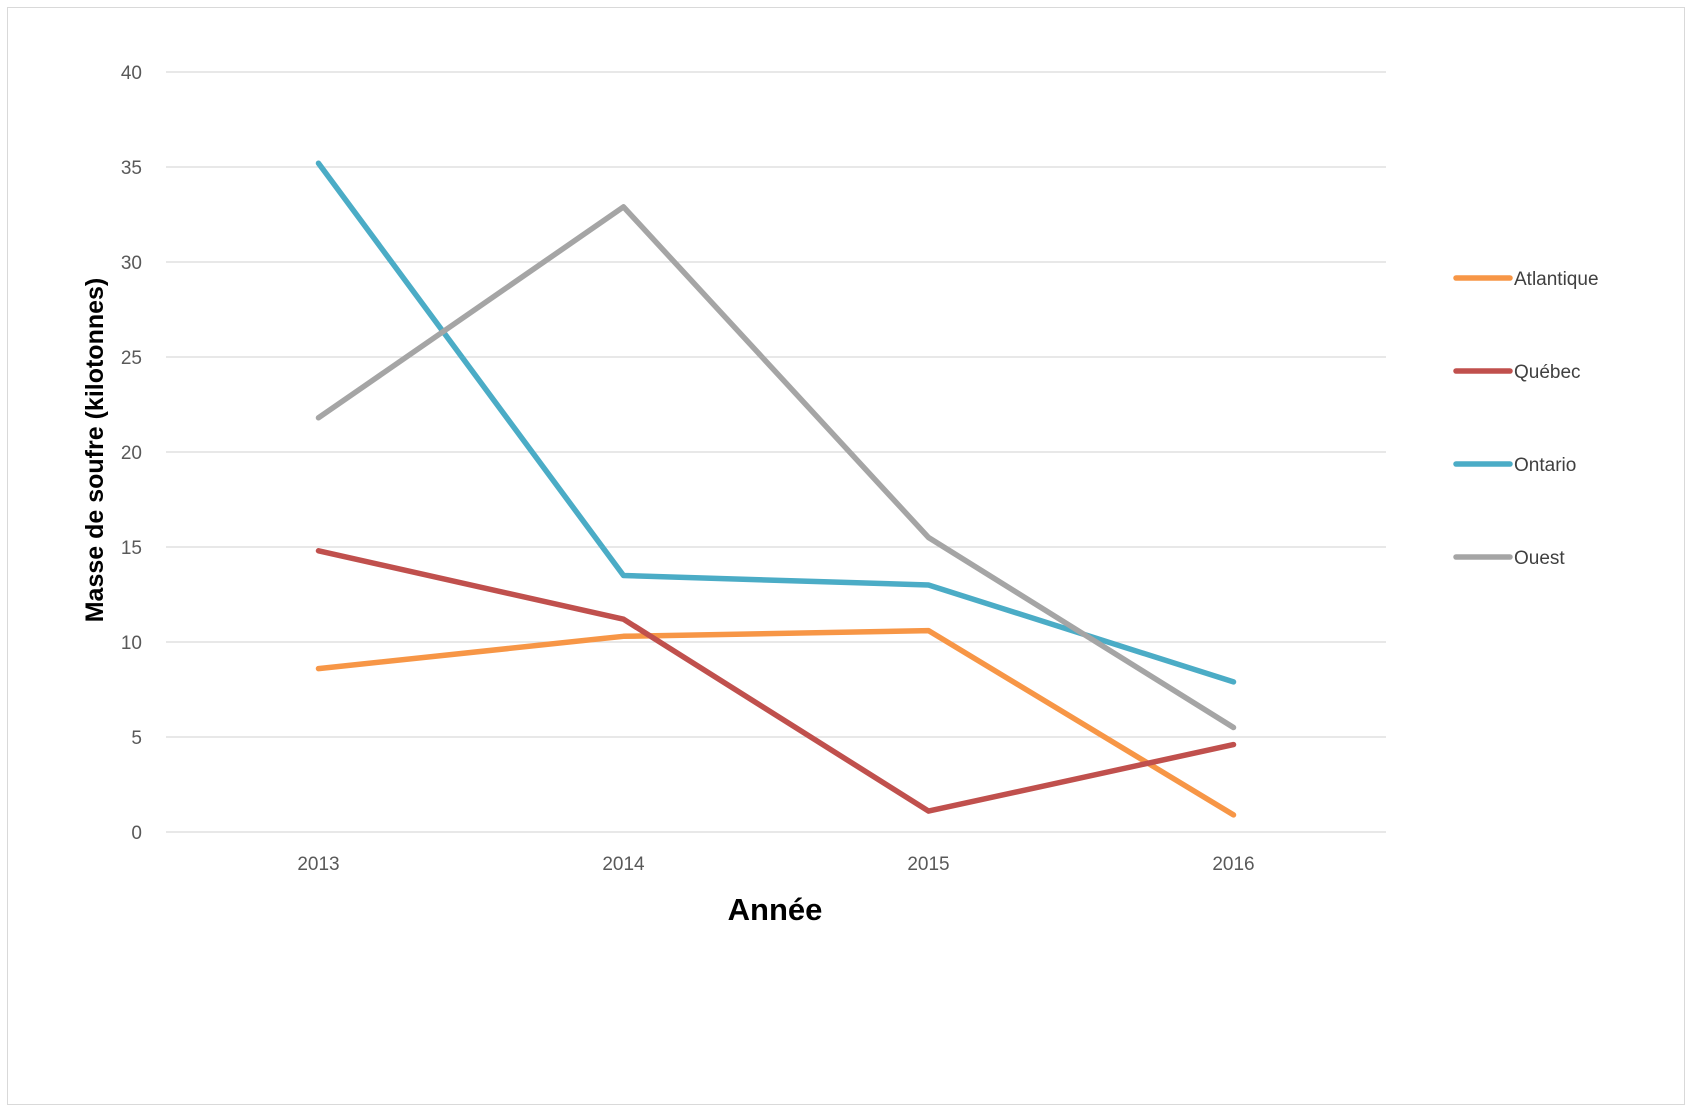 The height and width of the screenshot is (1113, 1695). What do you see at coordinates (1233, 864) in the screenshot?
I see `x-tick-label-2016: 2016` at bounding box center [1233, 864].